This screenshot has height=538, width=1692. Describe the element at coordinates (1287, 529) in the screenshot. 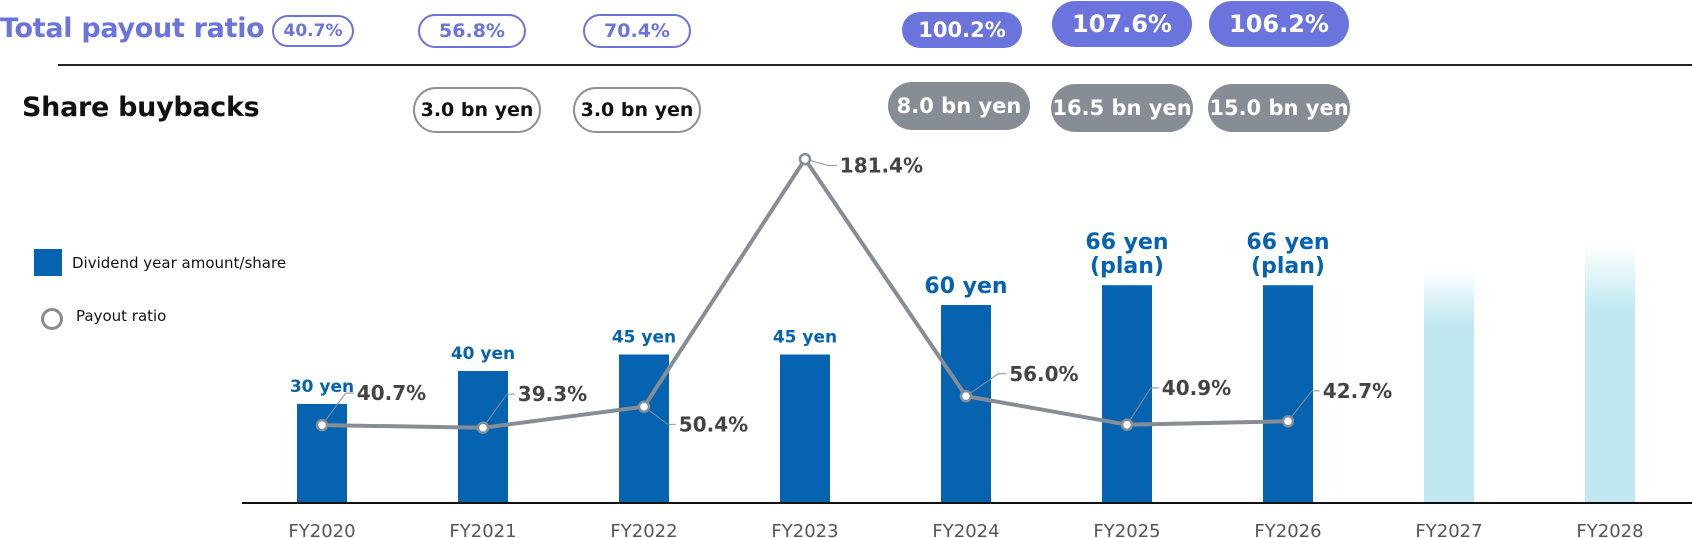

I see `x-tick-fy2026: FY2026` at that location.